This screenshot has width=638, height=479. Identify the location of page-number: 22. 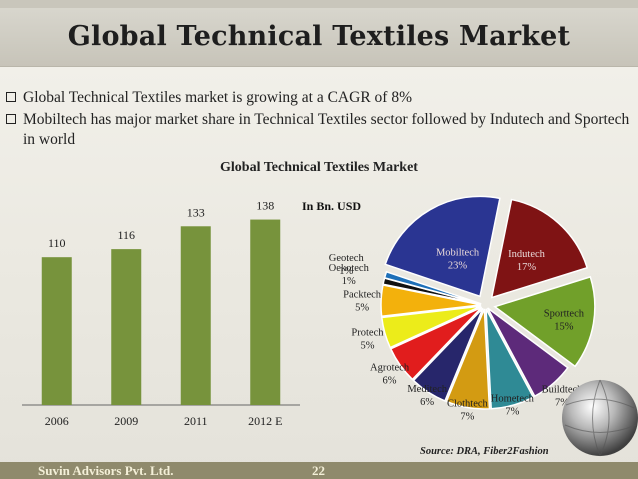
(318, 470).